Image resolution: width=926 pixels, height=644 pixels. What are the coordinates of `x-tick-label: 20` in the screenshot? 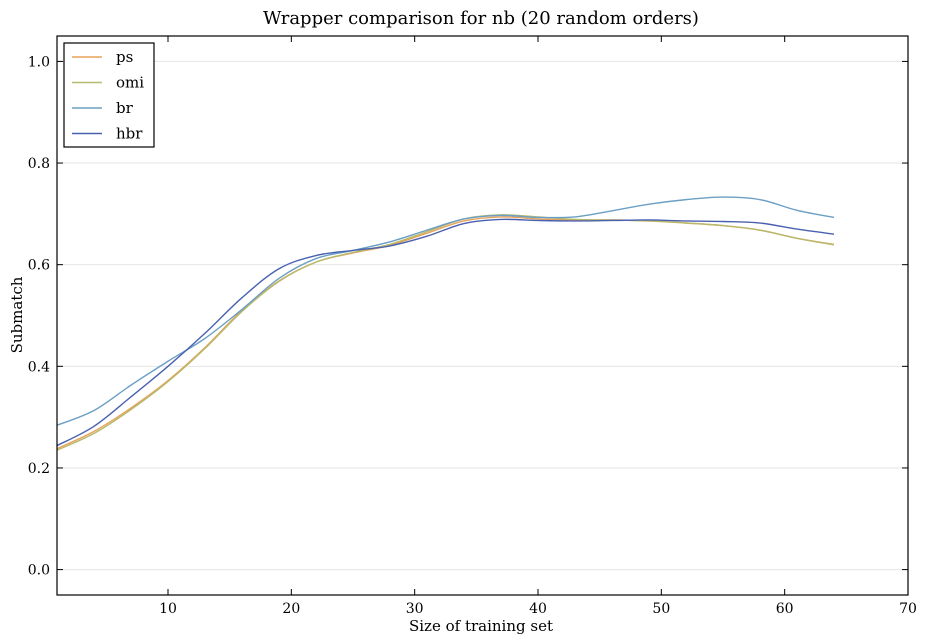 It's located at (291, 609).